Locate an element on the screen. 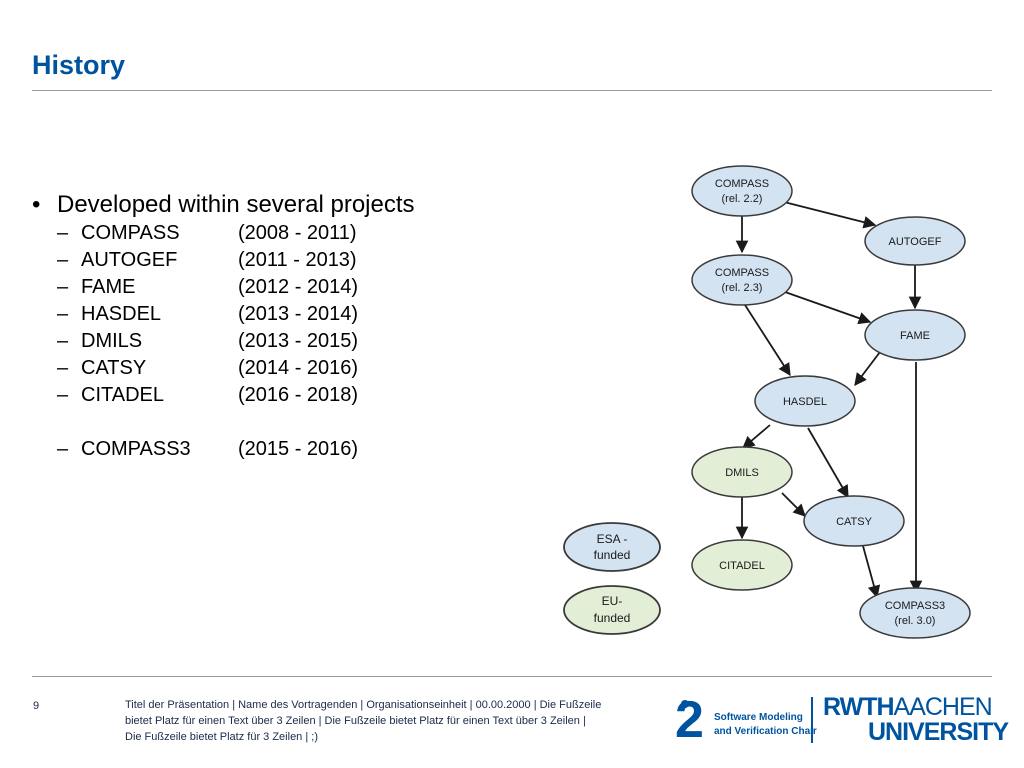 Image resolution: width=1024 pixels, height=768 pixels. node-dmils: DMILS is located at coordinates (742, 472).